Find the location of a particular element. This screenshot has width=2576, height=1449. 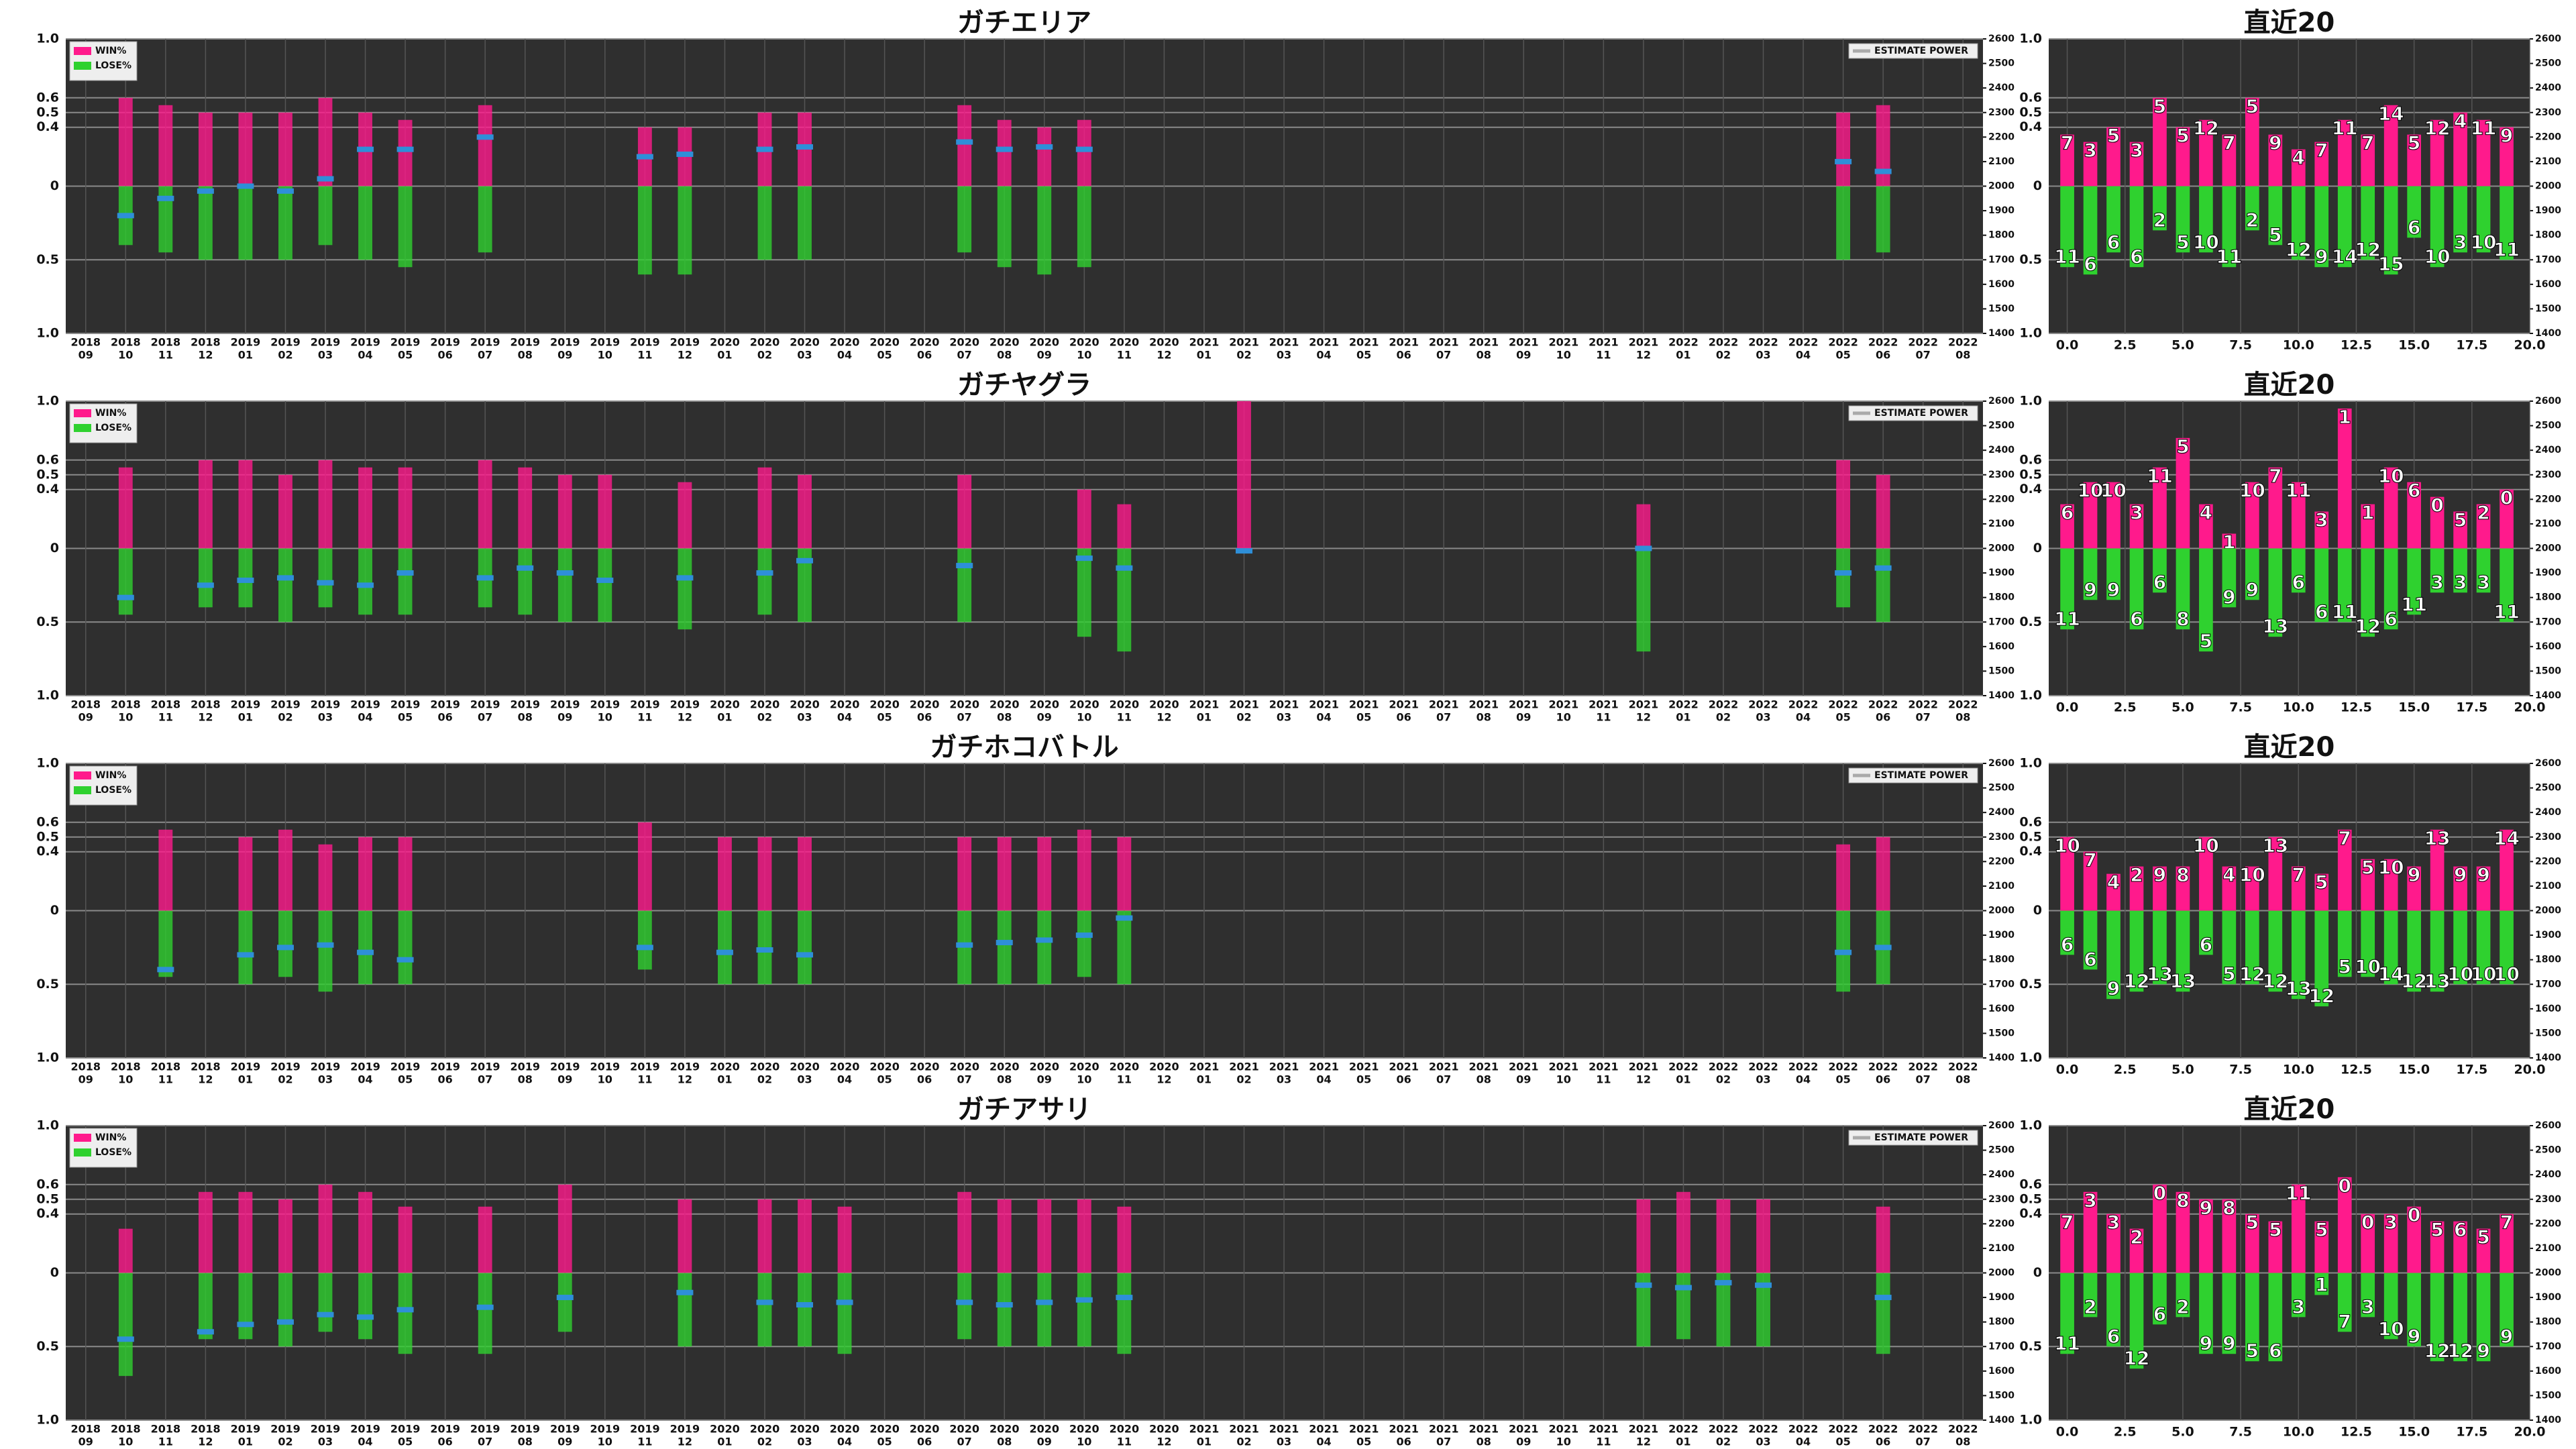

x-tick-label: 5.0 is located at coordinates (2182, 707).